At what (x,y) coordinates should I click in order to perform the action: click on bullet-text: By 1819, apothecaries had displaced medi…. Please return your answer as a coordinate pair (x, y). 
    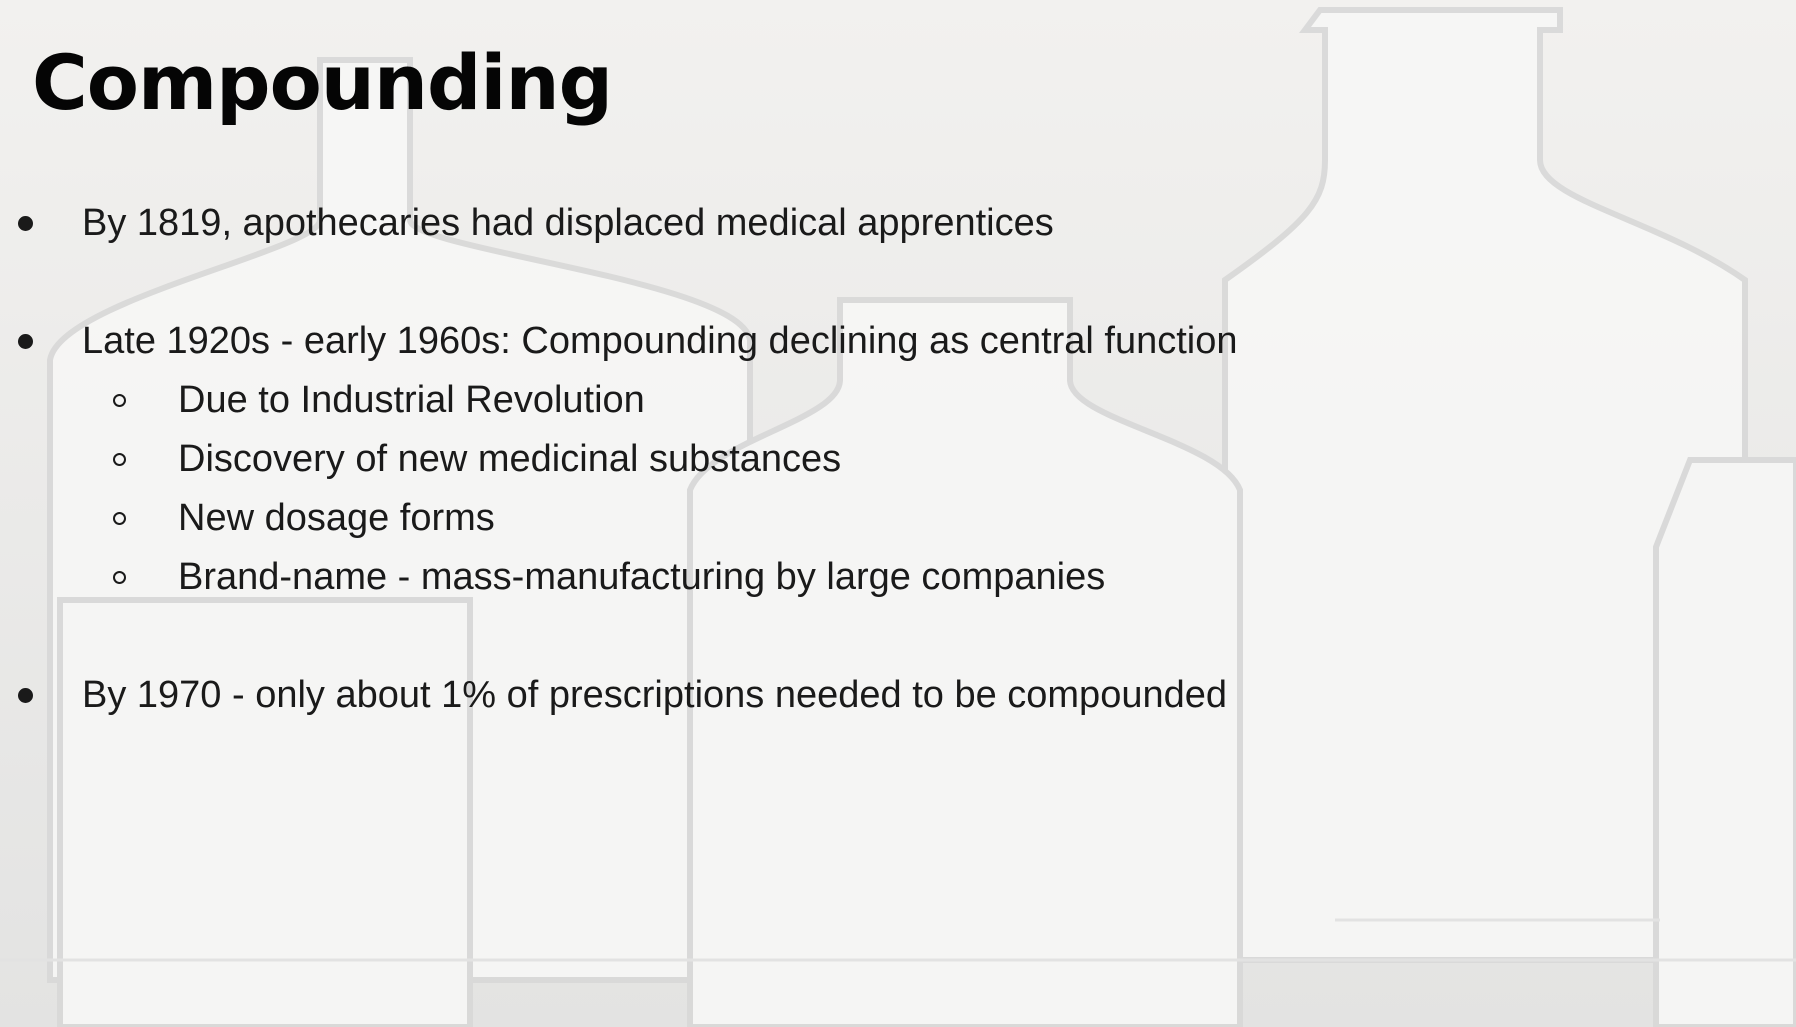
    Looking at the image, I should click on (568, 223).